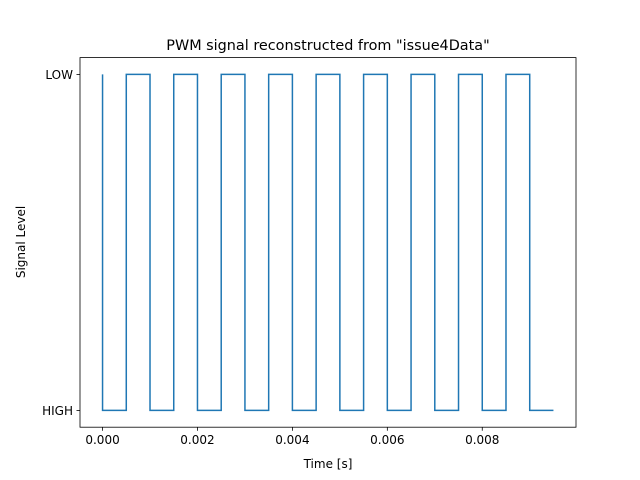 This screenshot has height=480, width=640. Describe the element at coordinates (197, 440) in the screenshot. I see `x-tick-label: 0.002` at that location.